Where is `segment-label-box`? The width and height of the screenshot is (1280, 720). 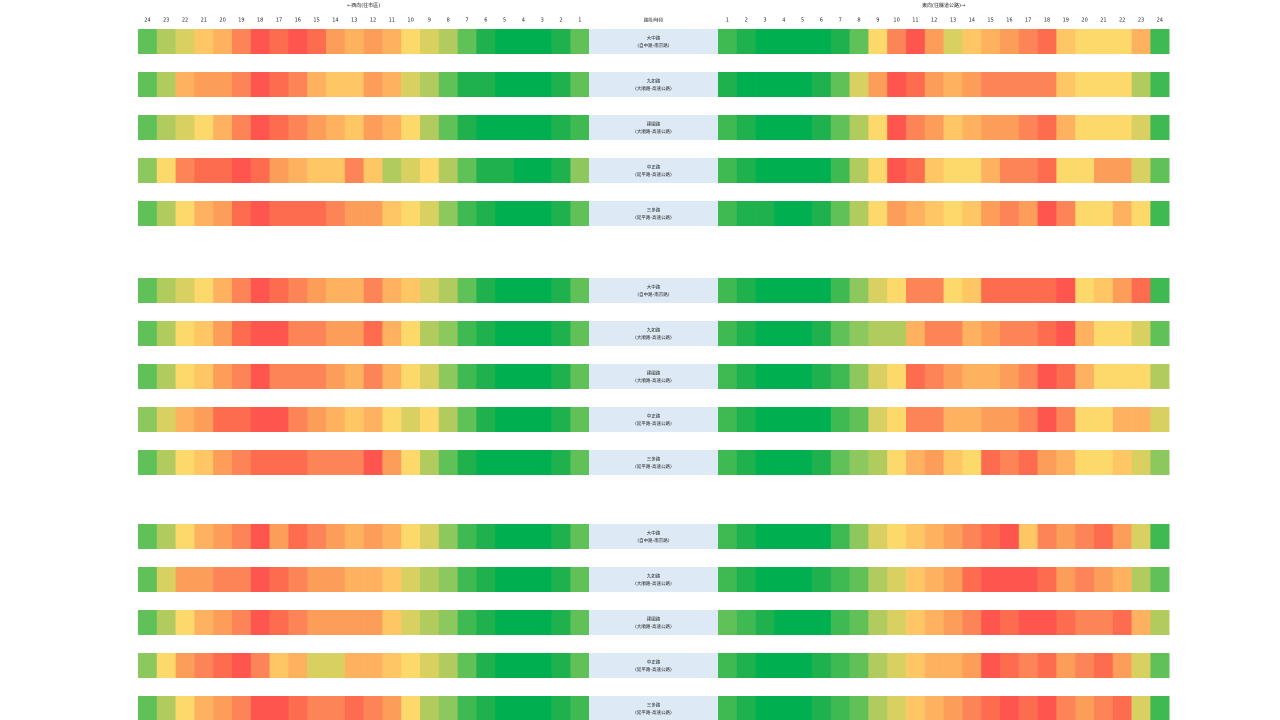
segment-label-box is located at coordinates (653, 622).